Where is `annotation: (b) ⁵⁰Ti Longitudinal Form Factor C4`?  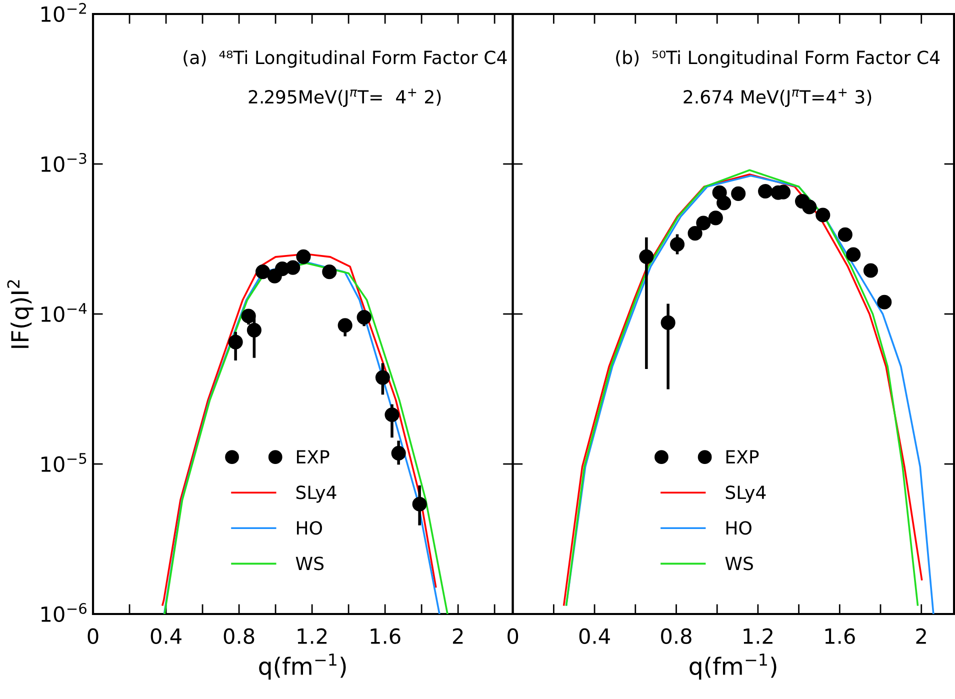
annotation: (b) ⁵⁰Ti Longitudinal Form Factor C4 is located at coordinates (778, 59).